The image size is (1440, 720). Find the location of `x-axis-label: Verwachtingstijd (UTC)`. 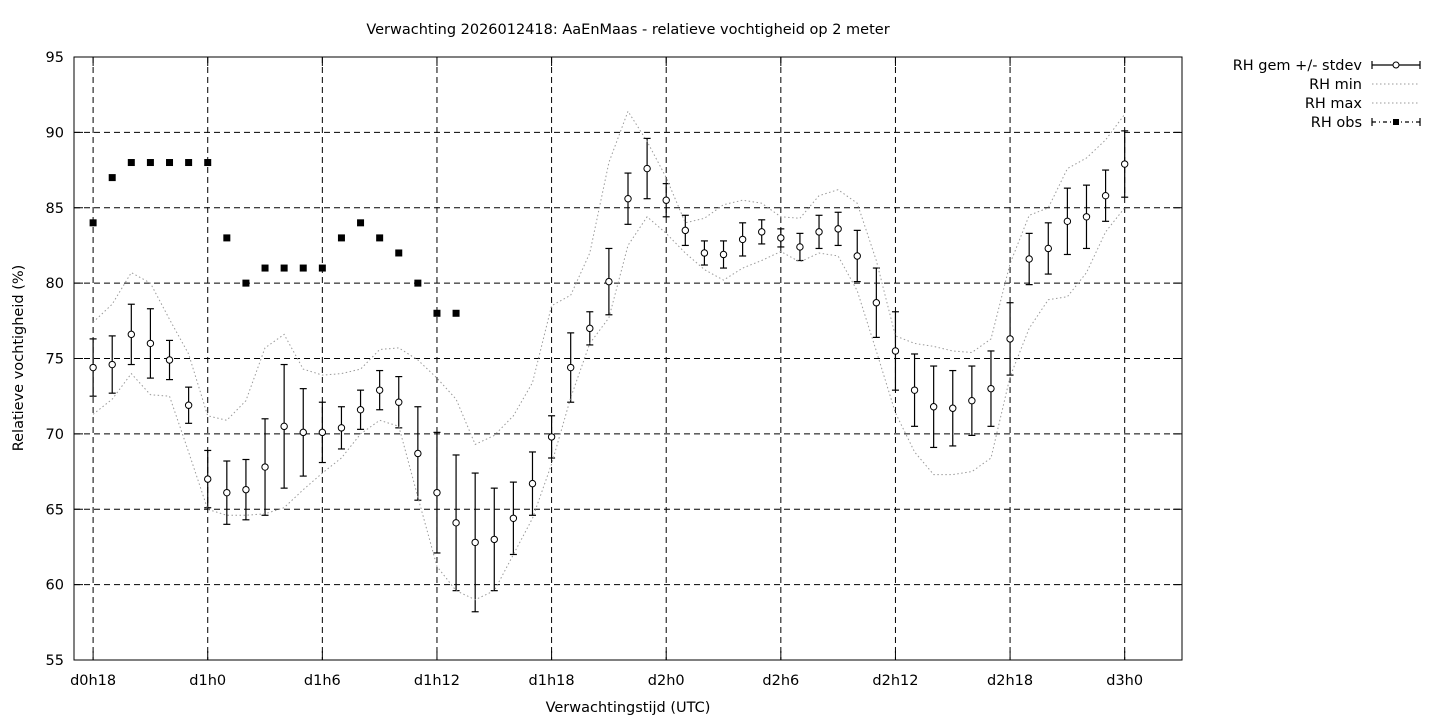

x-axis-label: Verwachtingstijd (UTC) is located at coordinates (628, 708).